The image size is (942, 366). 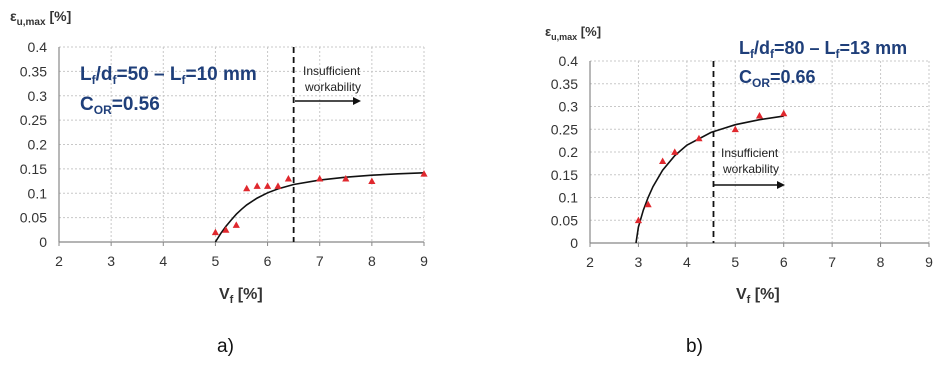 What do you see at coordinates (225, 346) in the screenshot?
I see `panel-label-a: a)` at bounding box center [225, 346].